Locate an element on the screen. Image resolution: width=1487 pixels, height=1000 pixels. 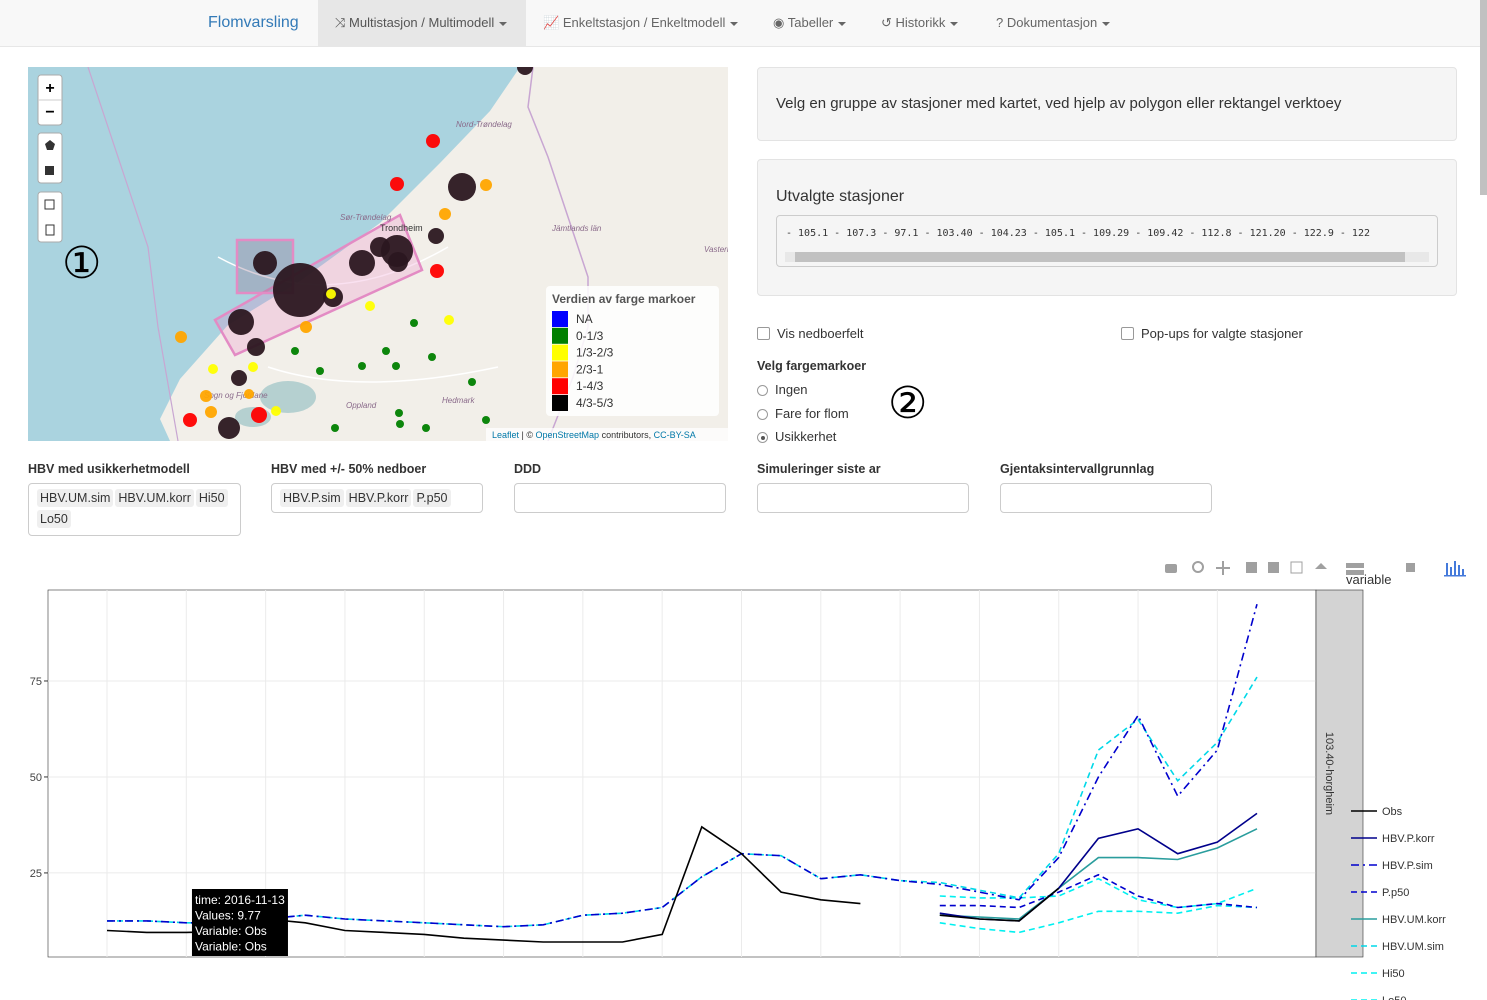
link: CC-BY-SA is located at coordinates (675, 435).